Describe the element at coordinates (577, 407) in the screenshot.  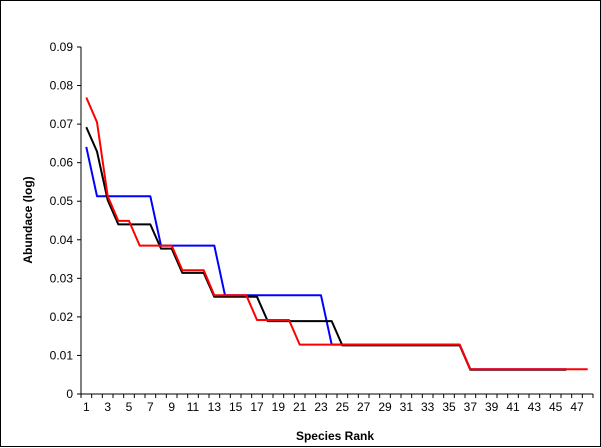
I see `x-tick-label: 47` at that location.